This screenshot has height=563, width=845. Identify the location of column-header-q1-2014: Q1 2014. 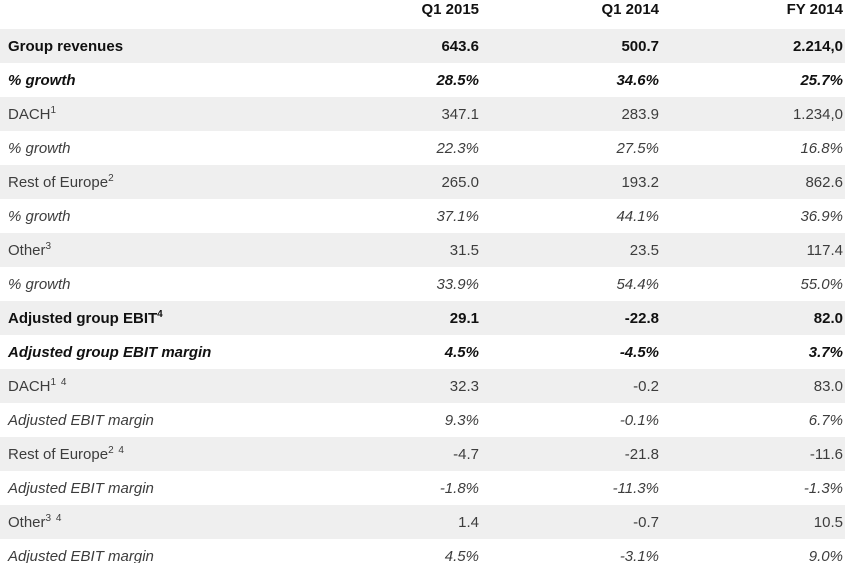
(571, 14).